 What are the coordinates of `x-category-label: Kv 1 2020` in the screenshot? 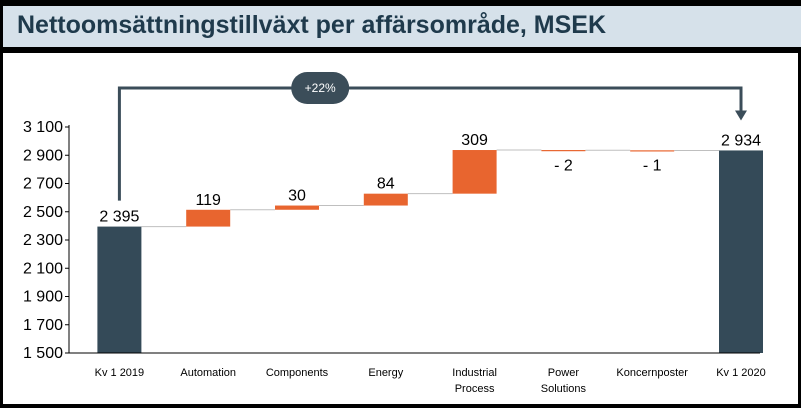 It's located at (741, 373).